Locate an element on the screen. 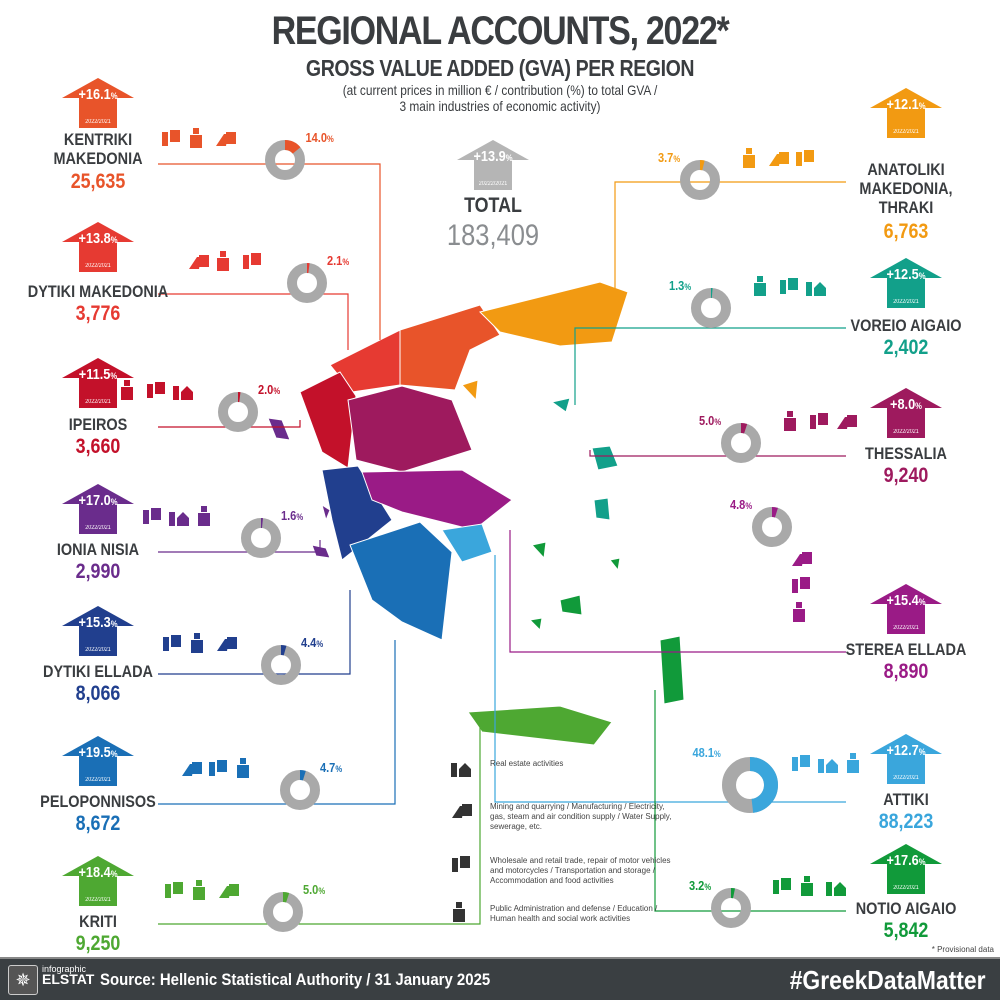 This screenshot has width=1000, height=1000. growth-value: +15.3 is located at coordinates (94, 622).